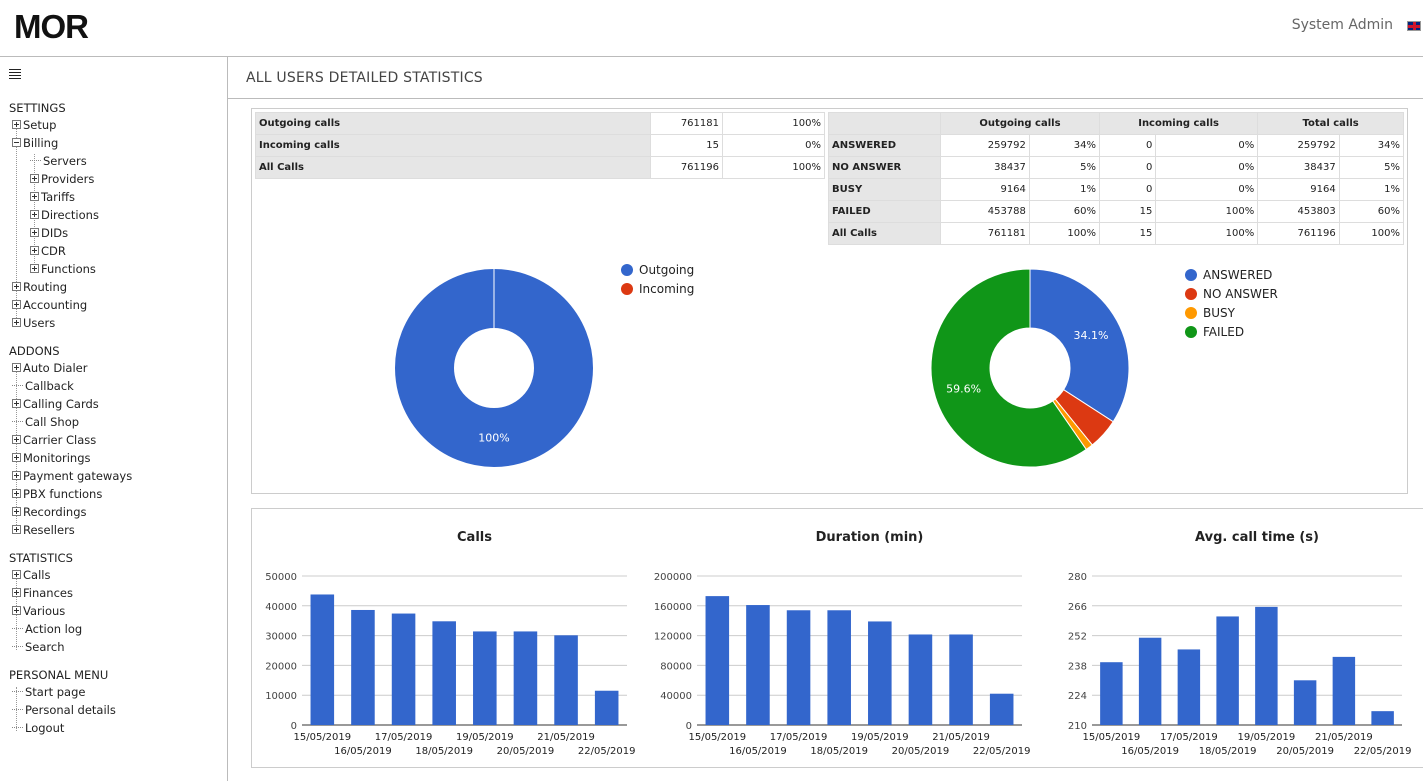 This screenshot has width=1423, height=781. I want to click on sidebar-item-pbx-functions: PBX functions, so click(57, 496).